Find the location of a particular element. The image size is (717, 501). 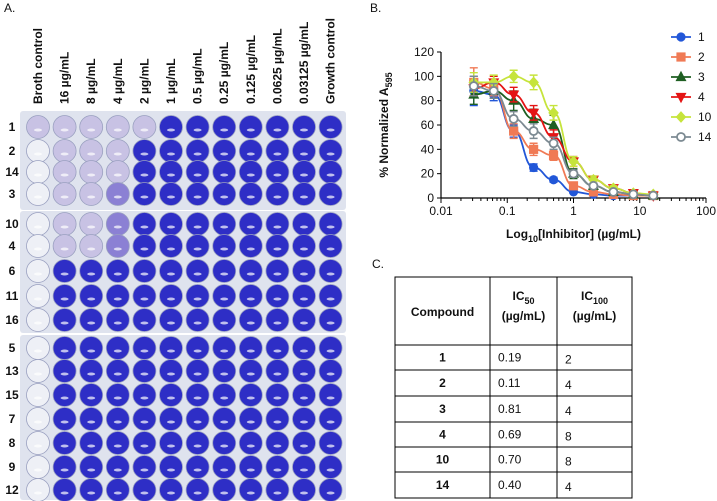

row-label: 9 is located at coordinates (12, 467).